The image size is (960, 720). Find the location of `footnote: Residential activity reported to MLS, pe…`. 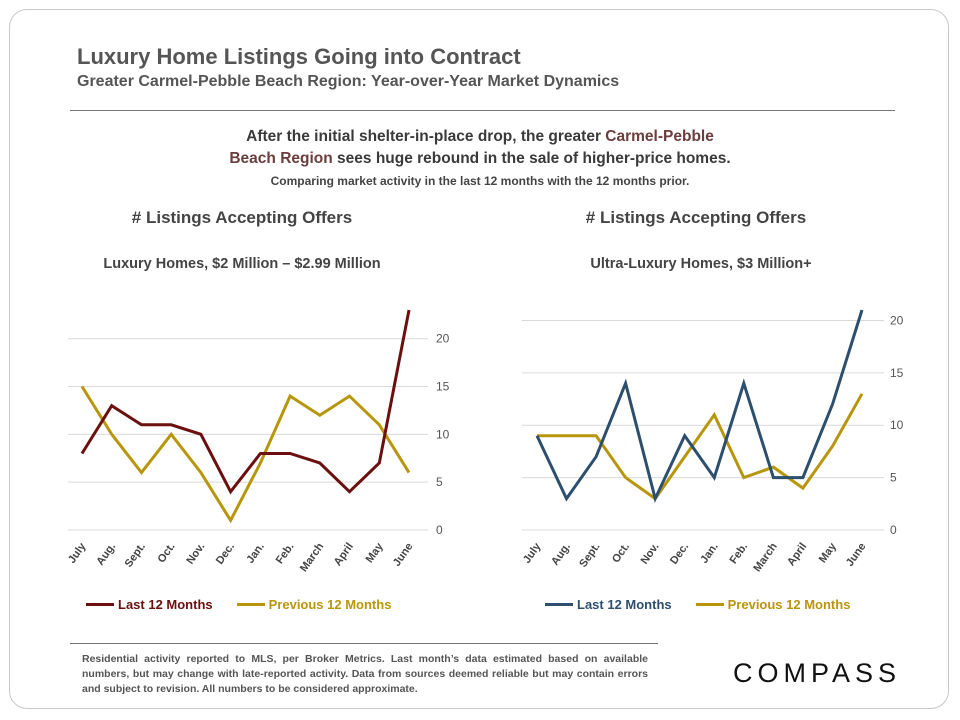

footnote: Residential activity reported to MLS, pe… is located at coordinates (365, 674).